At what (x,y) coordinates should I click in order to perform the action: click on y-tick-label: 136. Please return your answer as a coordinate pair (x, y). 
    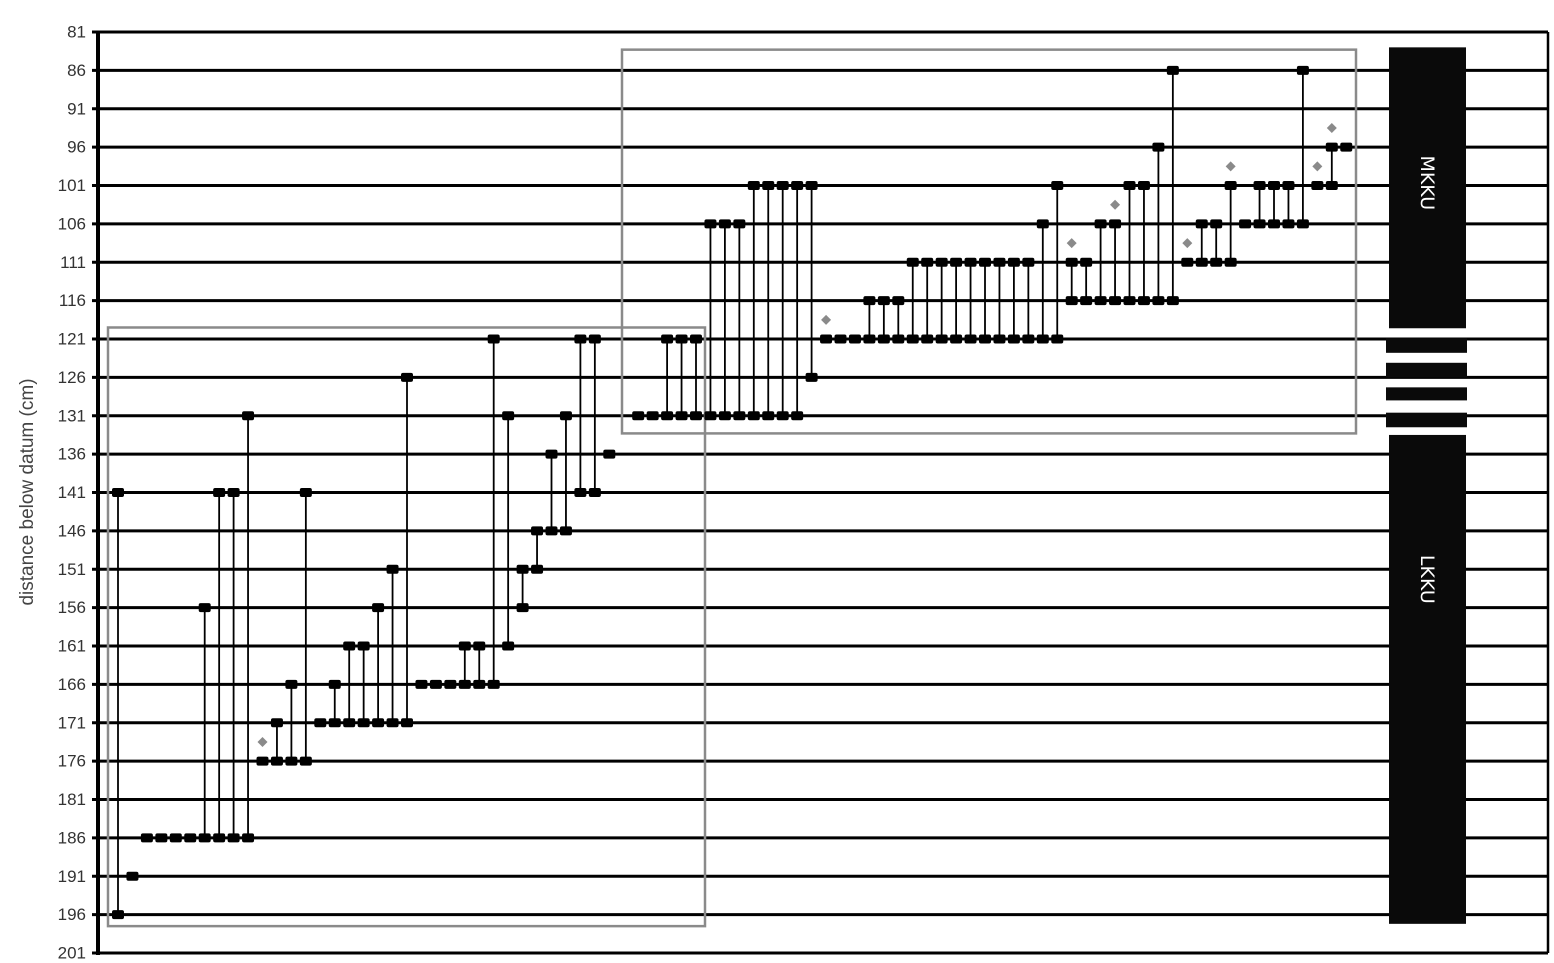
    Looking at the image, I should click on (72, 454).